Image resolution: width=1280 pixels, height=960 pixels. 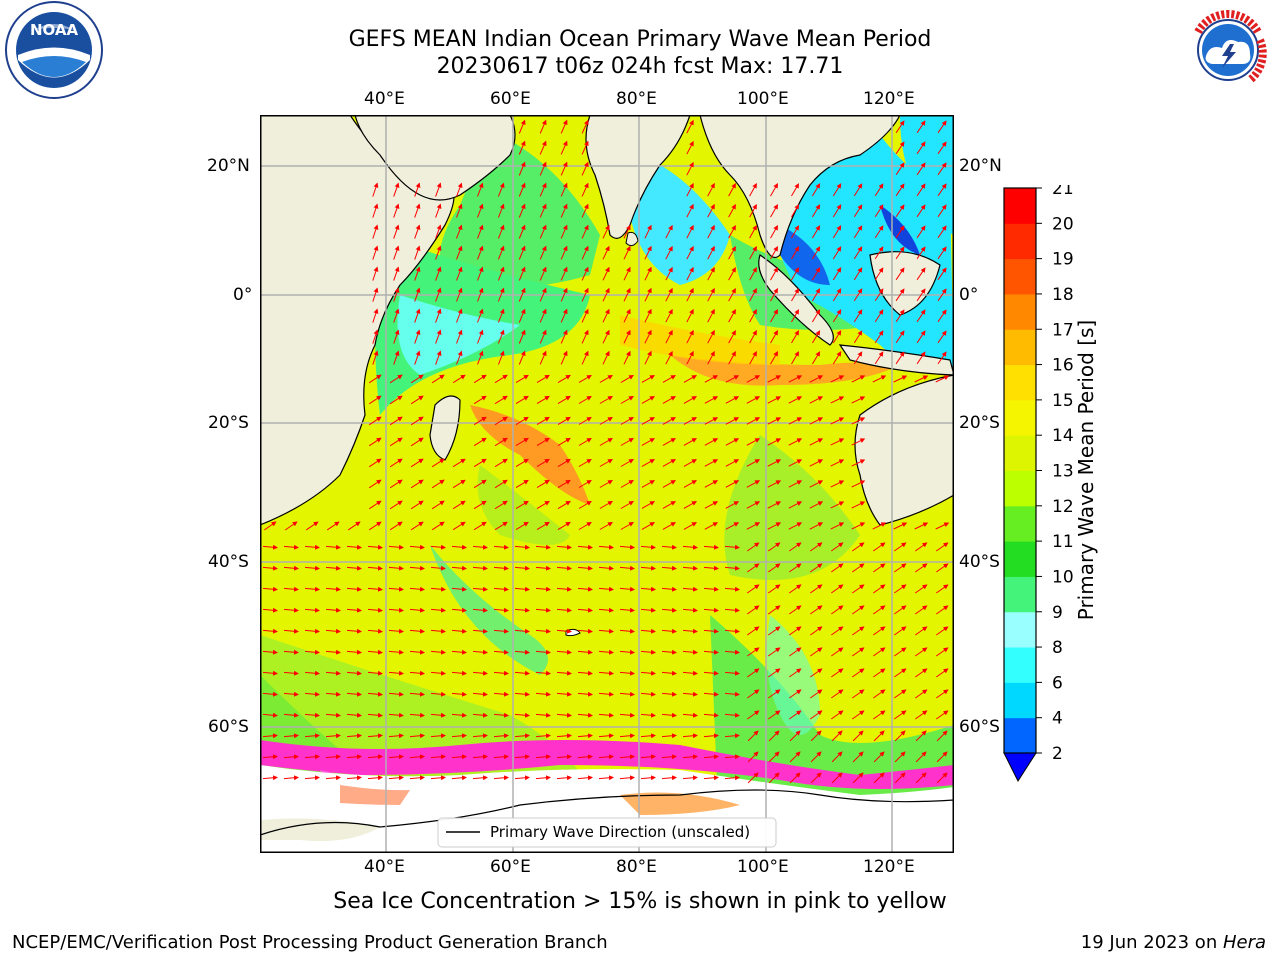 I want to click on legend-label: Primary Wave Direction (unscaled), so click(x=620, y=832).